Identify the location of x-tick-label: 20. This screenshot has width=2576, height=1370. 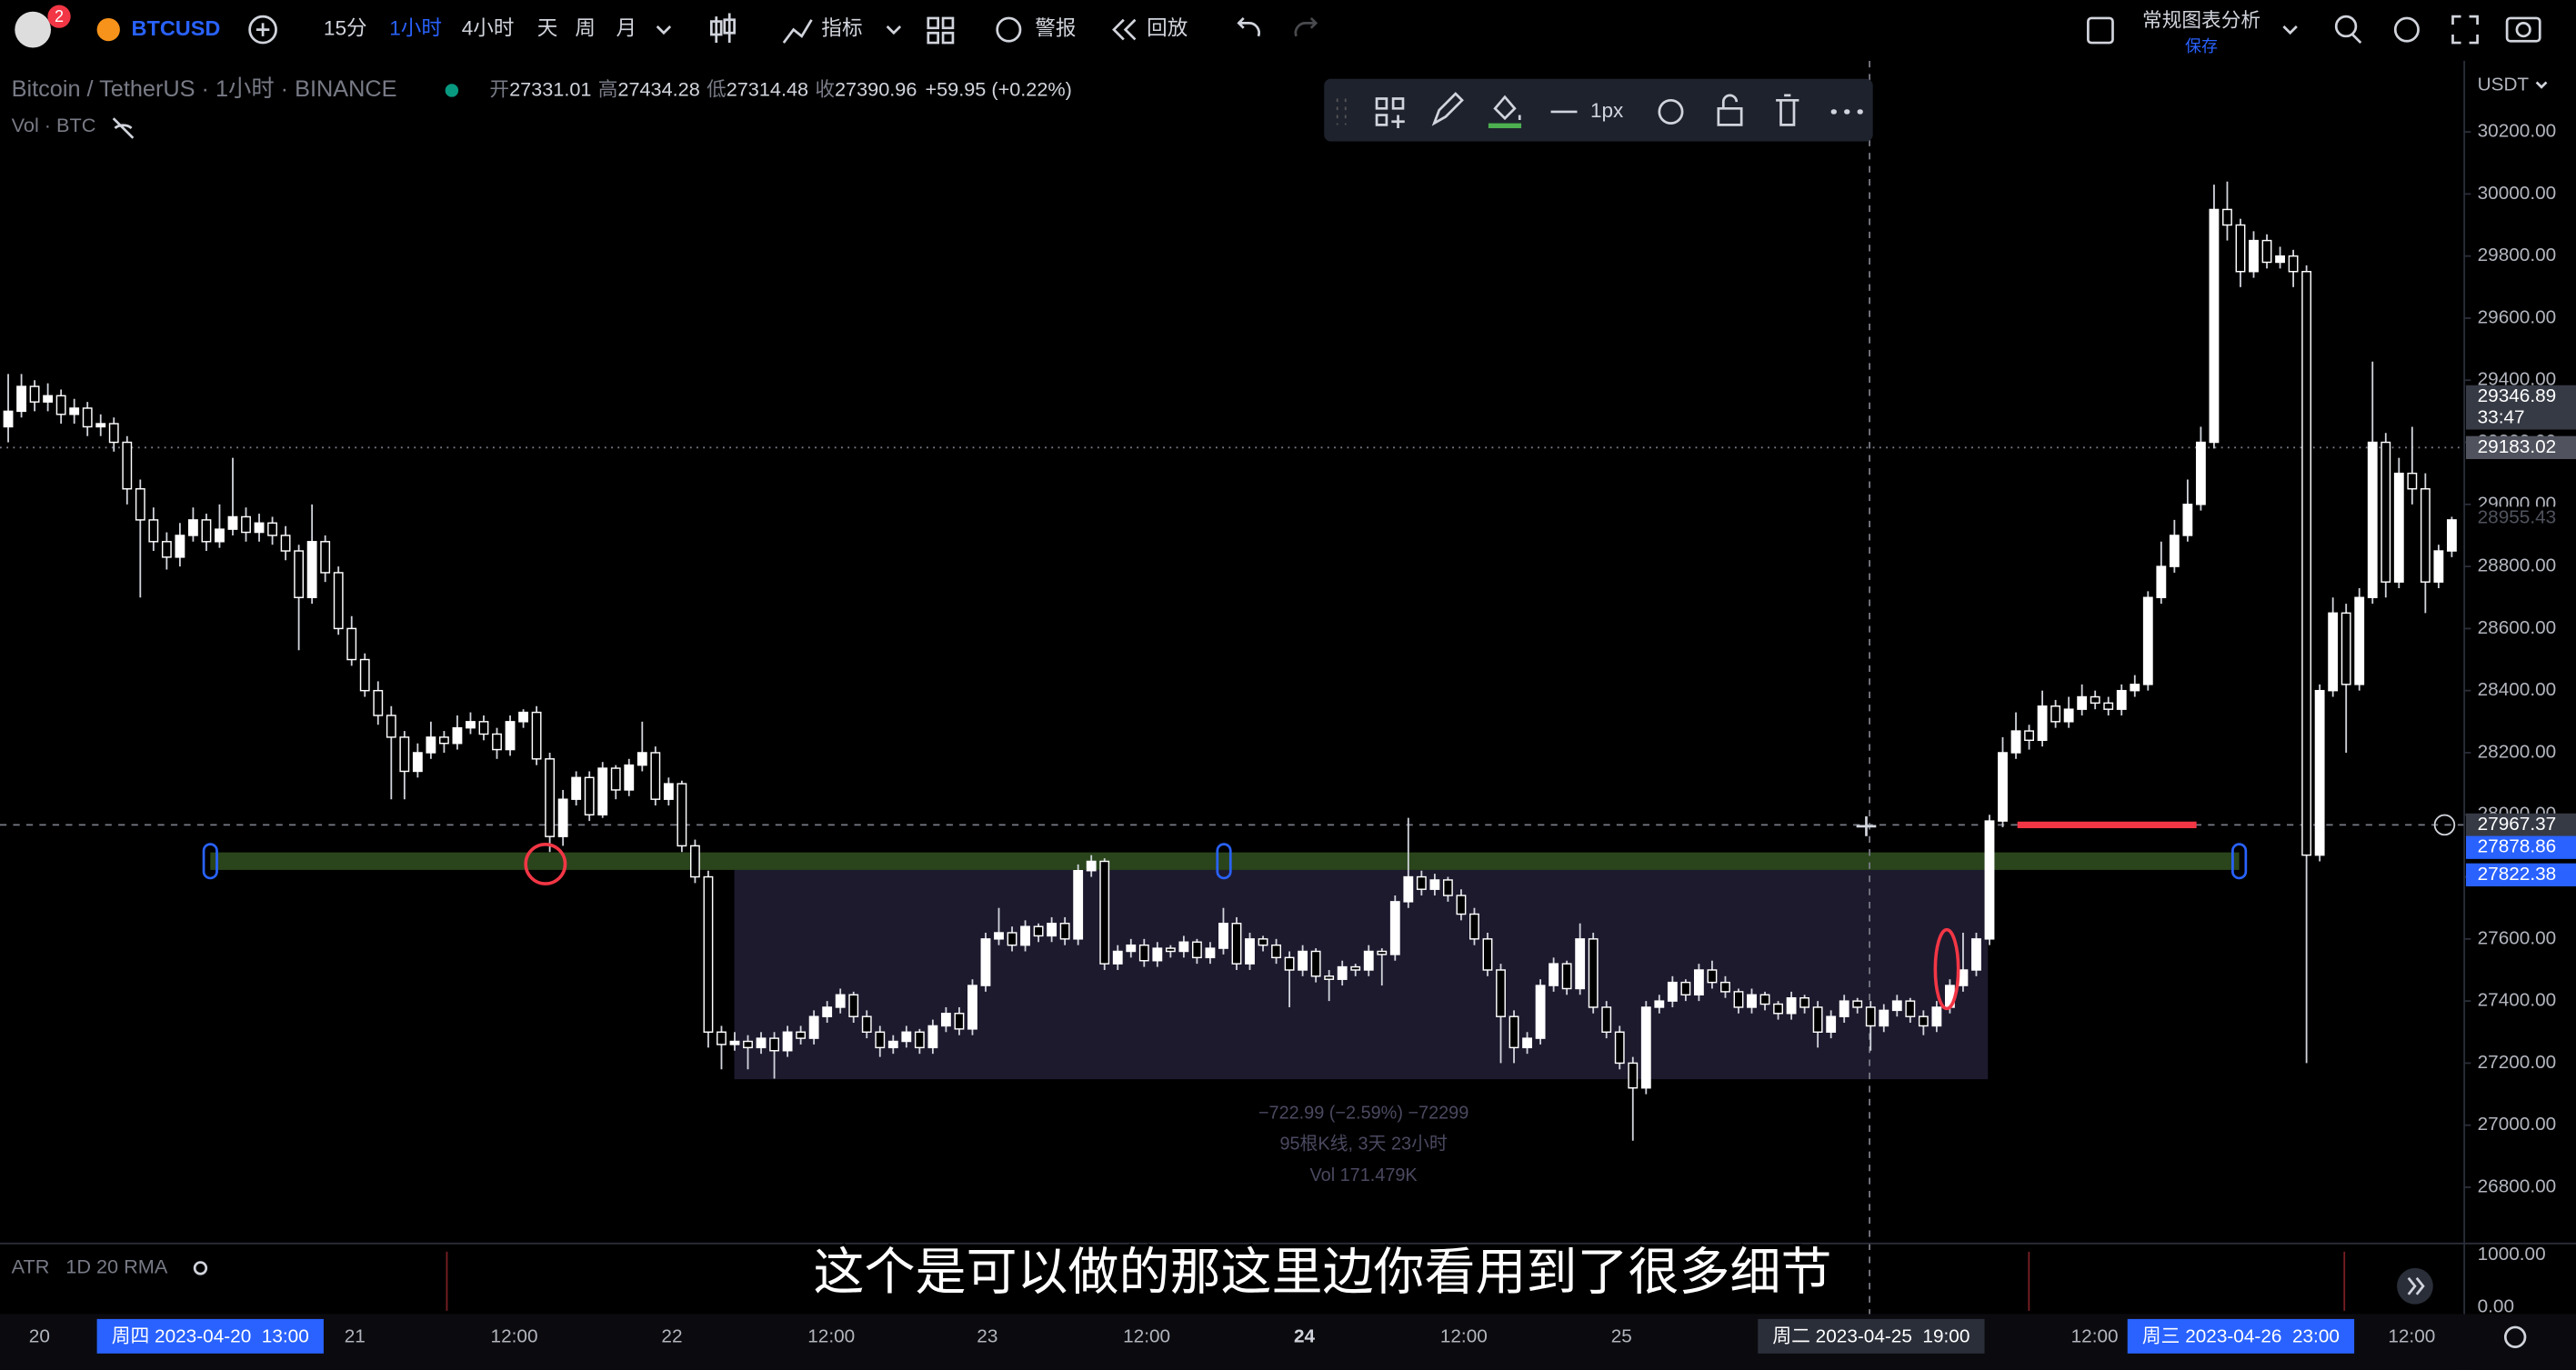
(39, 1336).